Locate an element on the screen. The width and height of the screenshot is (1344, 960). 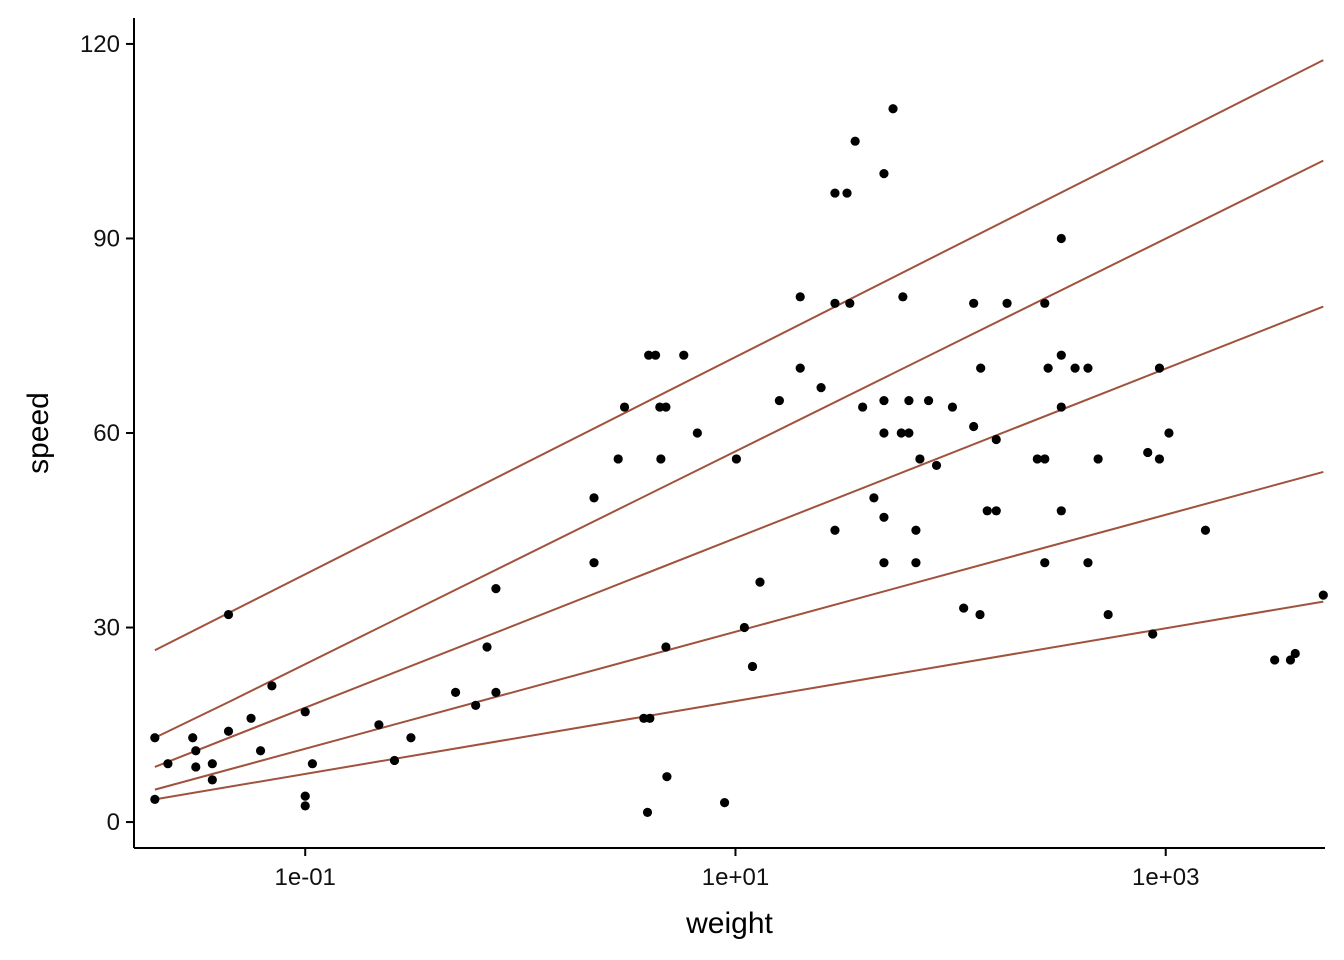
x-tick-label: 1e+03 is located at coordinates (1165, 877).